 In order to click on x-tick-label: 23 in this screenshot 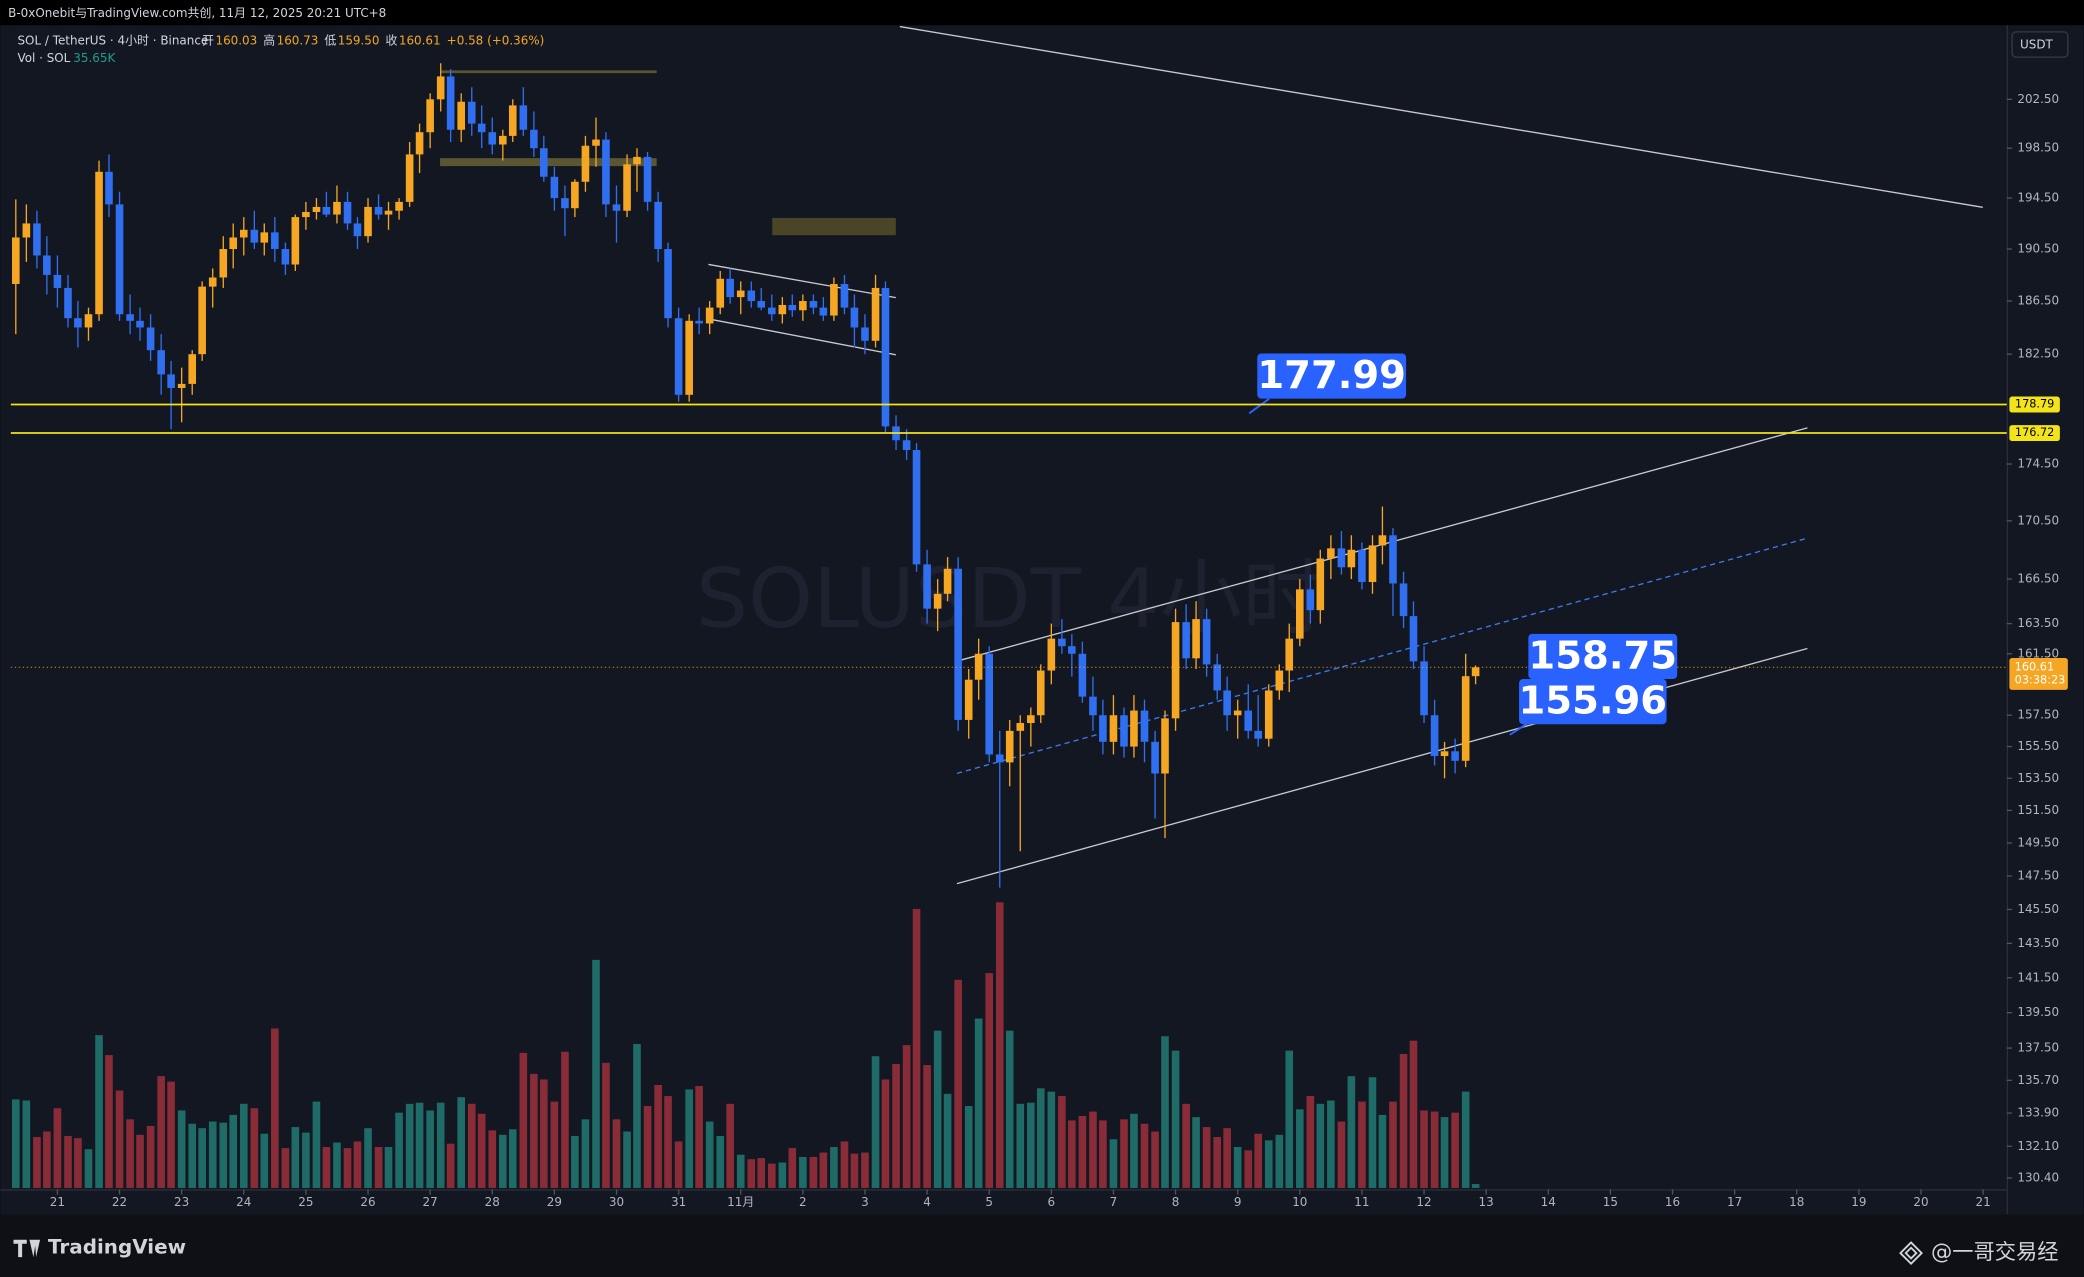, I will do `click(181, 1202)`.